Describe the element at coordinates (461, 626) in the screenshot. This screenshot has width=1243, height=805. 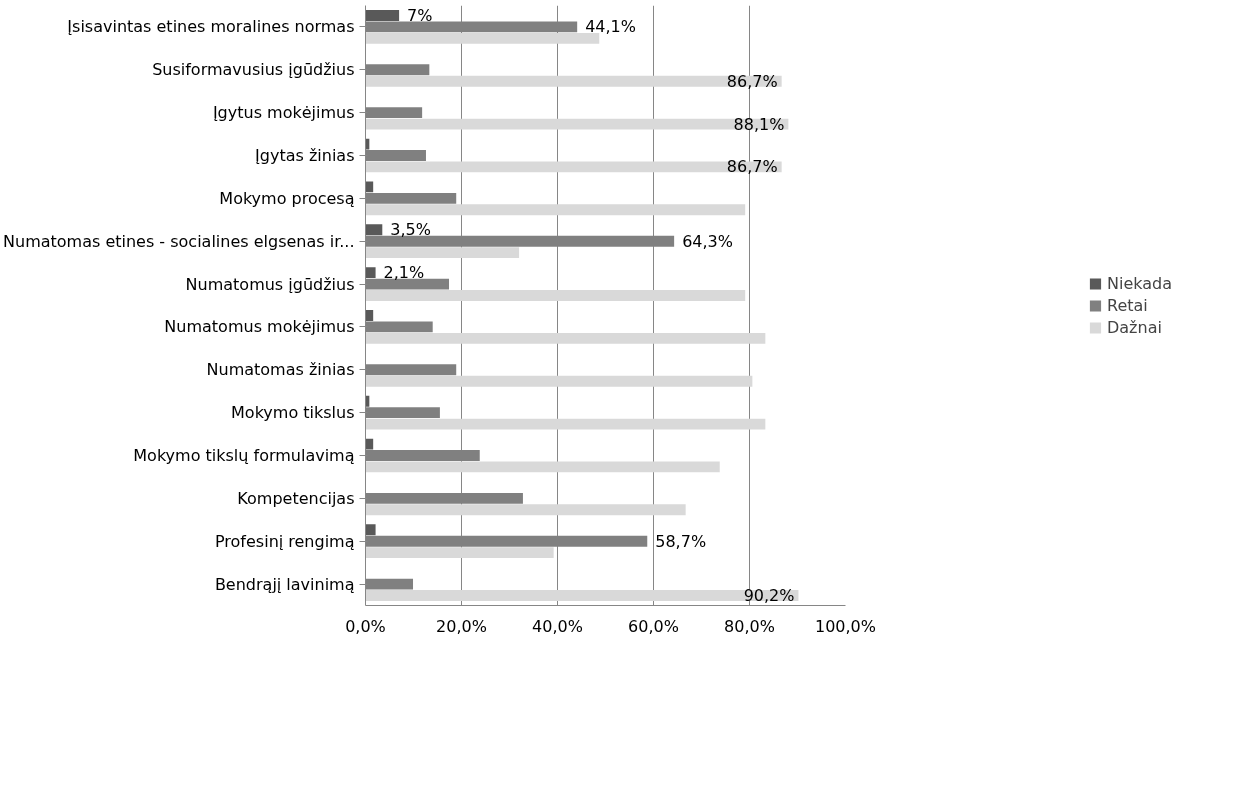
I see `x-tick-label: 20,0%` at that location.